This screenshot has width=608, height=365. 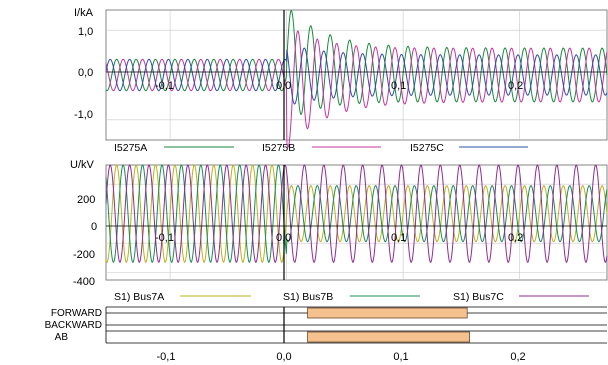 I want to click on current-x-tick: 0,1, so click(x=398, y=86).